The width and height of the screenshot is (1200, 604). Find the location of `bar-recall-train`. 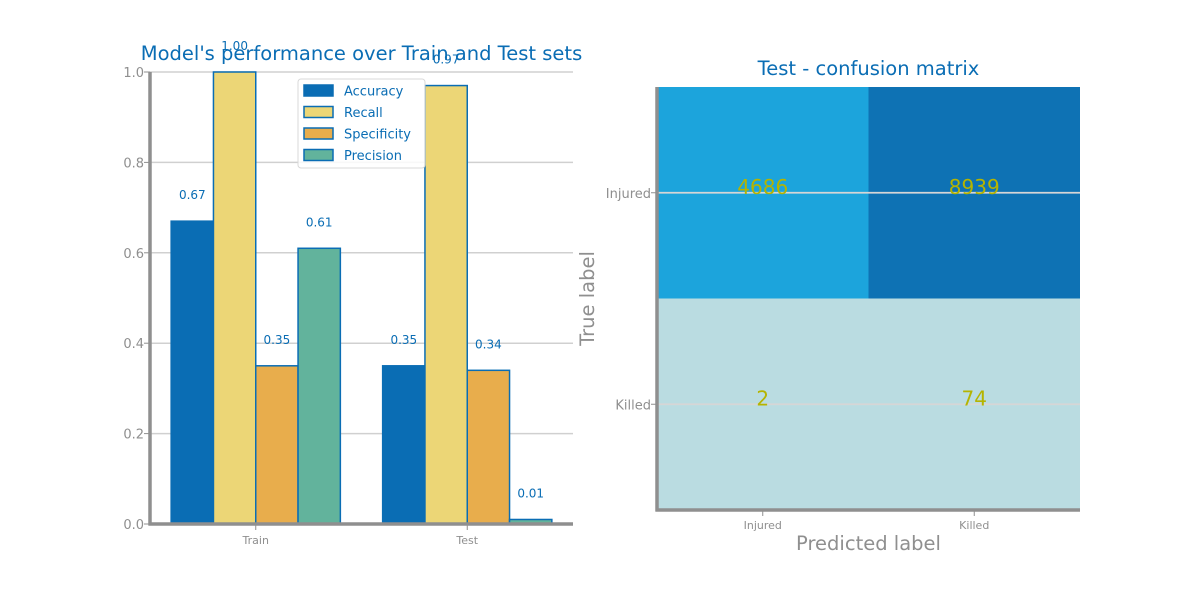

bar-recall-train is located at coordinates (234, 298).